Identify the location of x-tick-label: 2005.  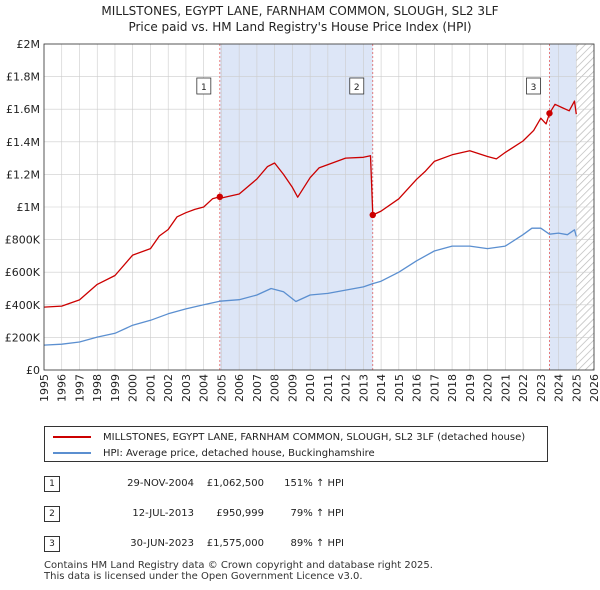
(221, 388).